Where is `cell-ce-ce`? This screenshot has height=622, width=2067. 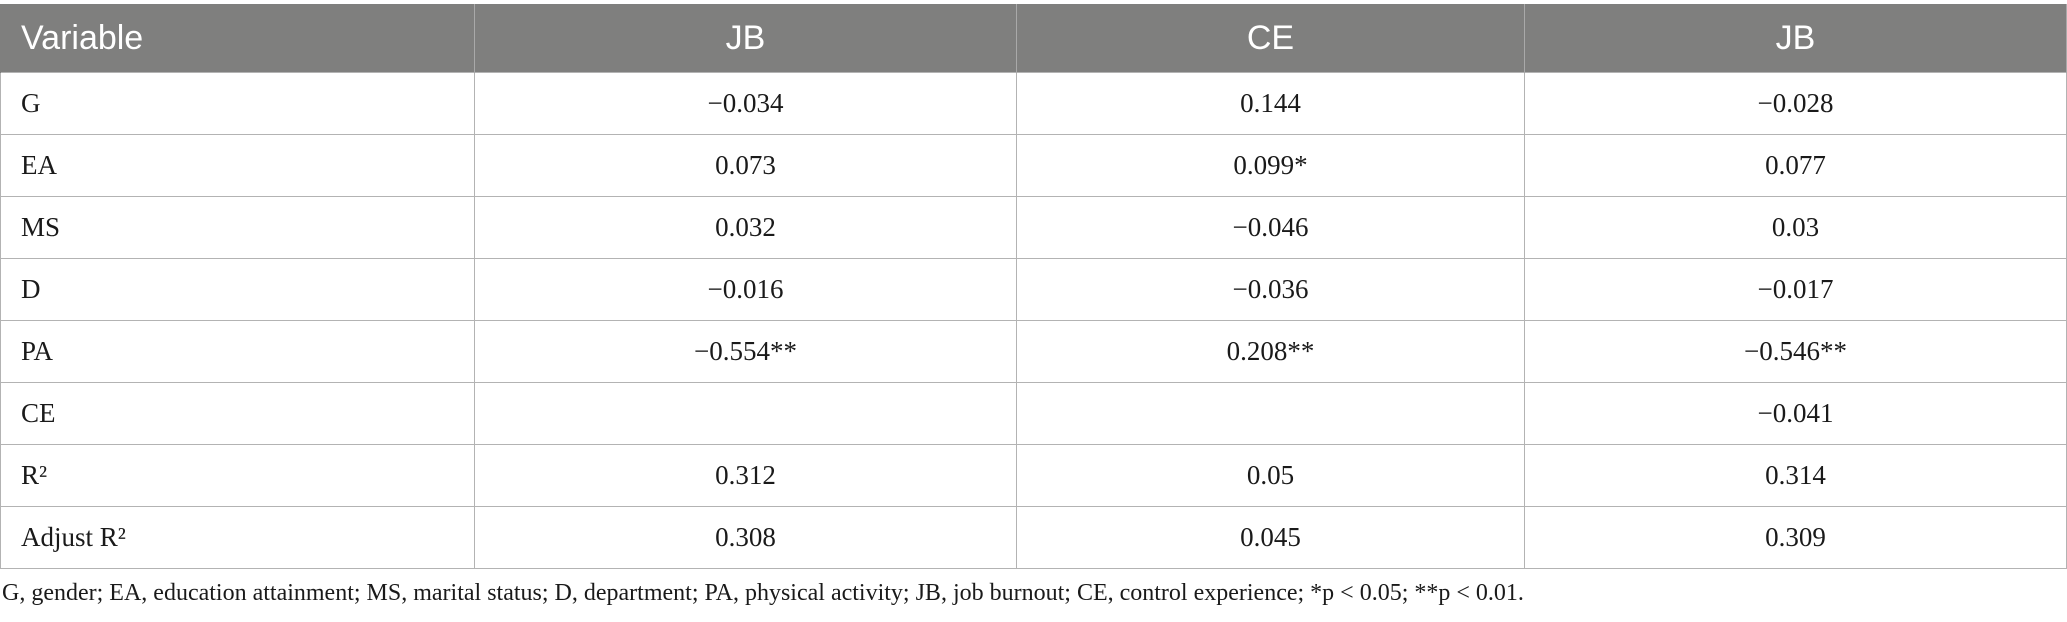
cell-ce-ce is located at coordinates (1270, 413).